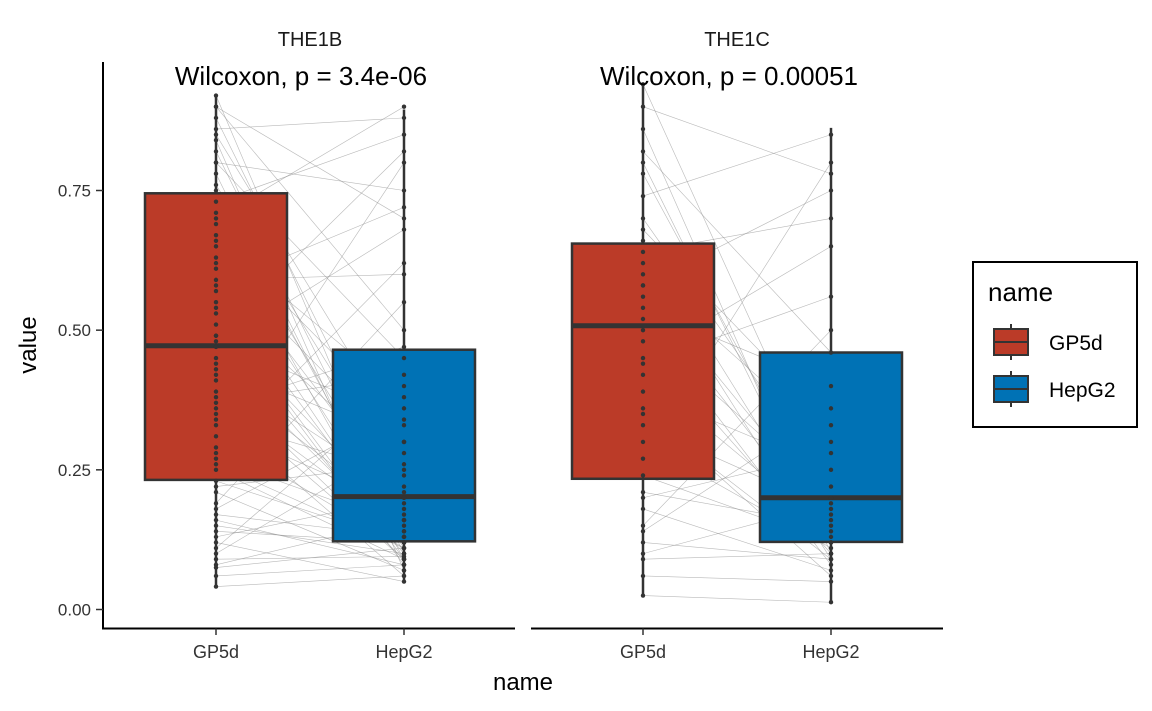 Image resolution: width=1152 pixels, height=711 pixels. What do you see at coordinates (1076, 343) in the screenshot?
I see `legend-label-gp5d: GP5d` at bounding box center [1076, 343].